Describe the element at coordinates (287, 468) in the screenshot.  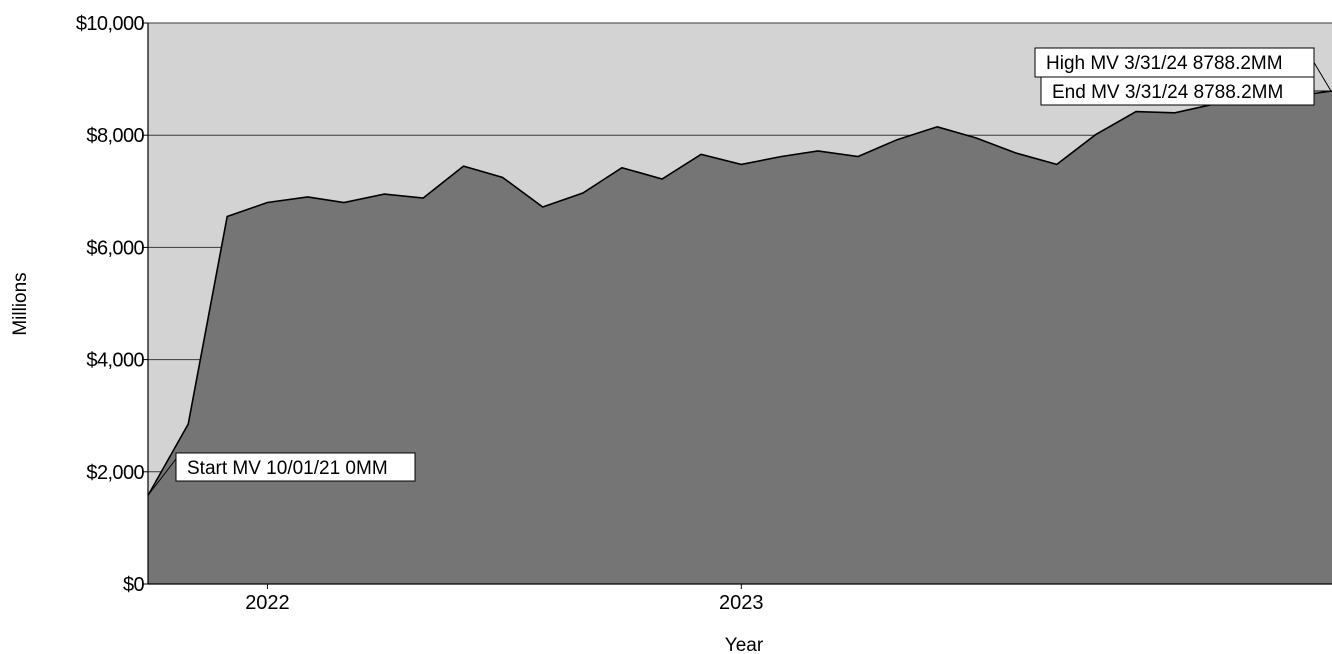
I see `annotation-label: Start MV 10/01/21 0MM` at that location.